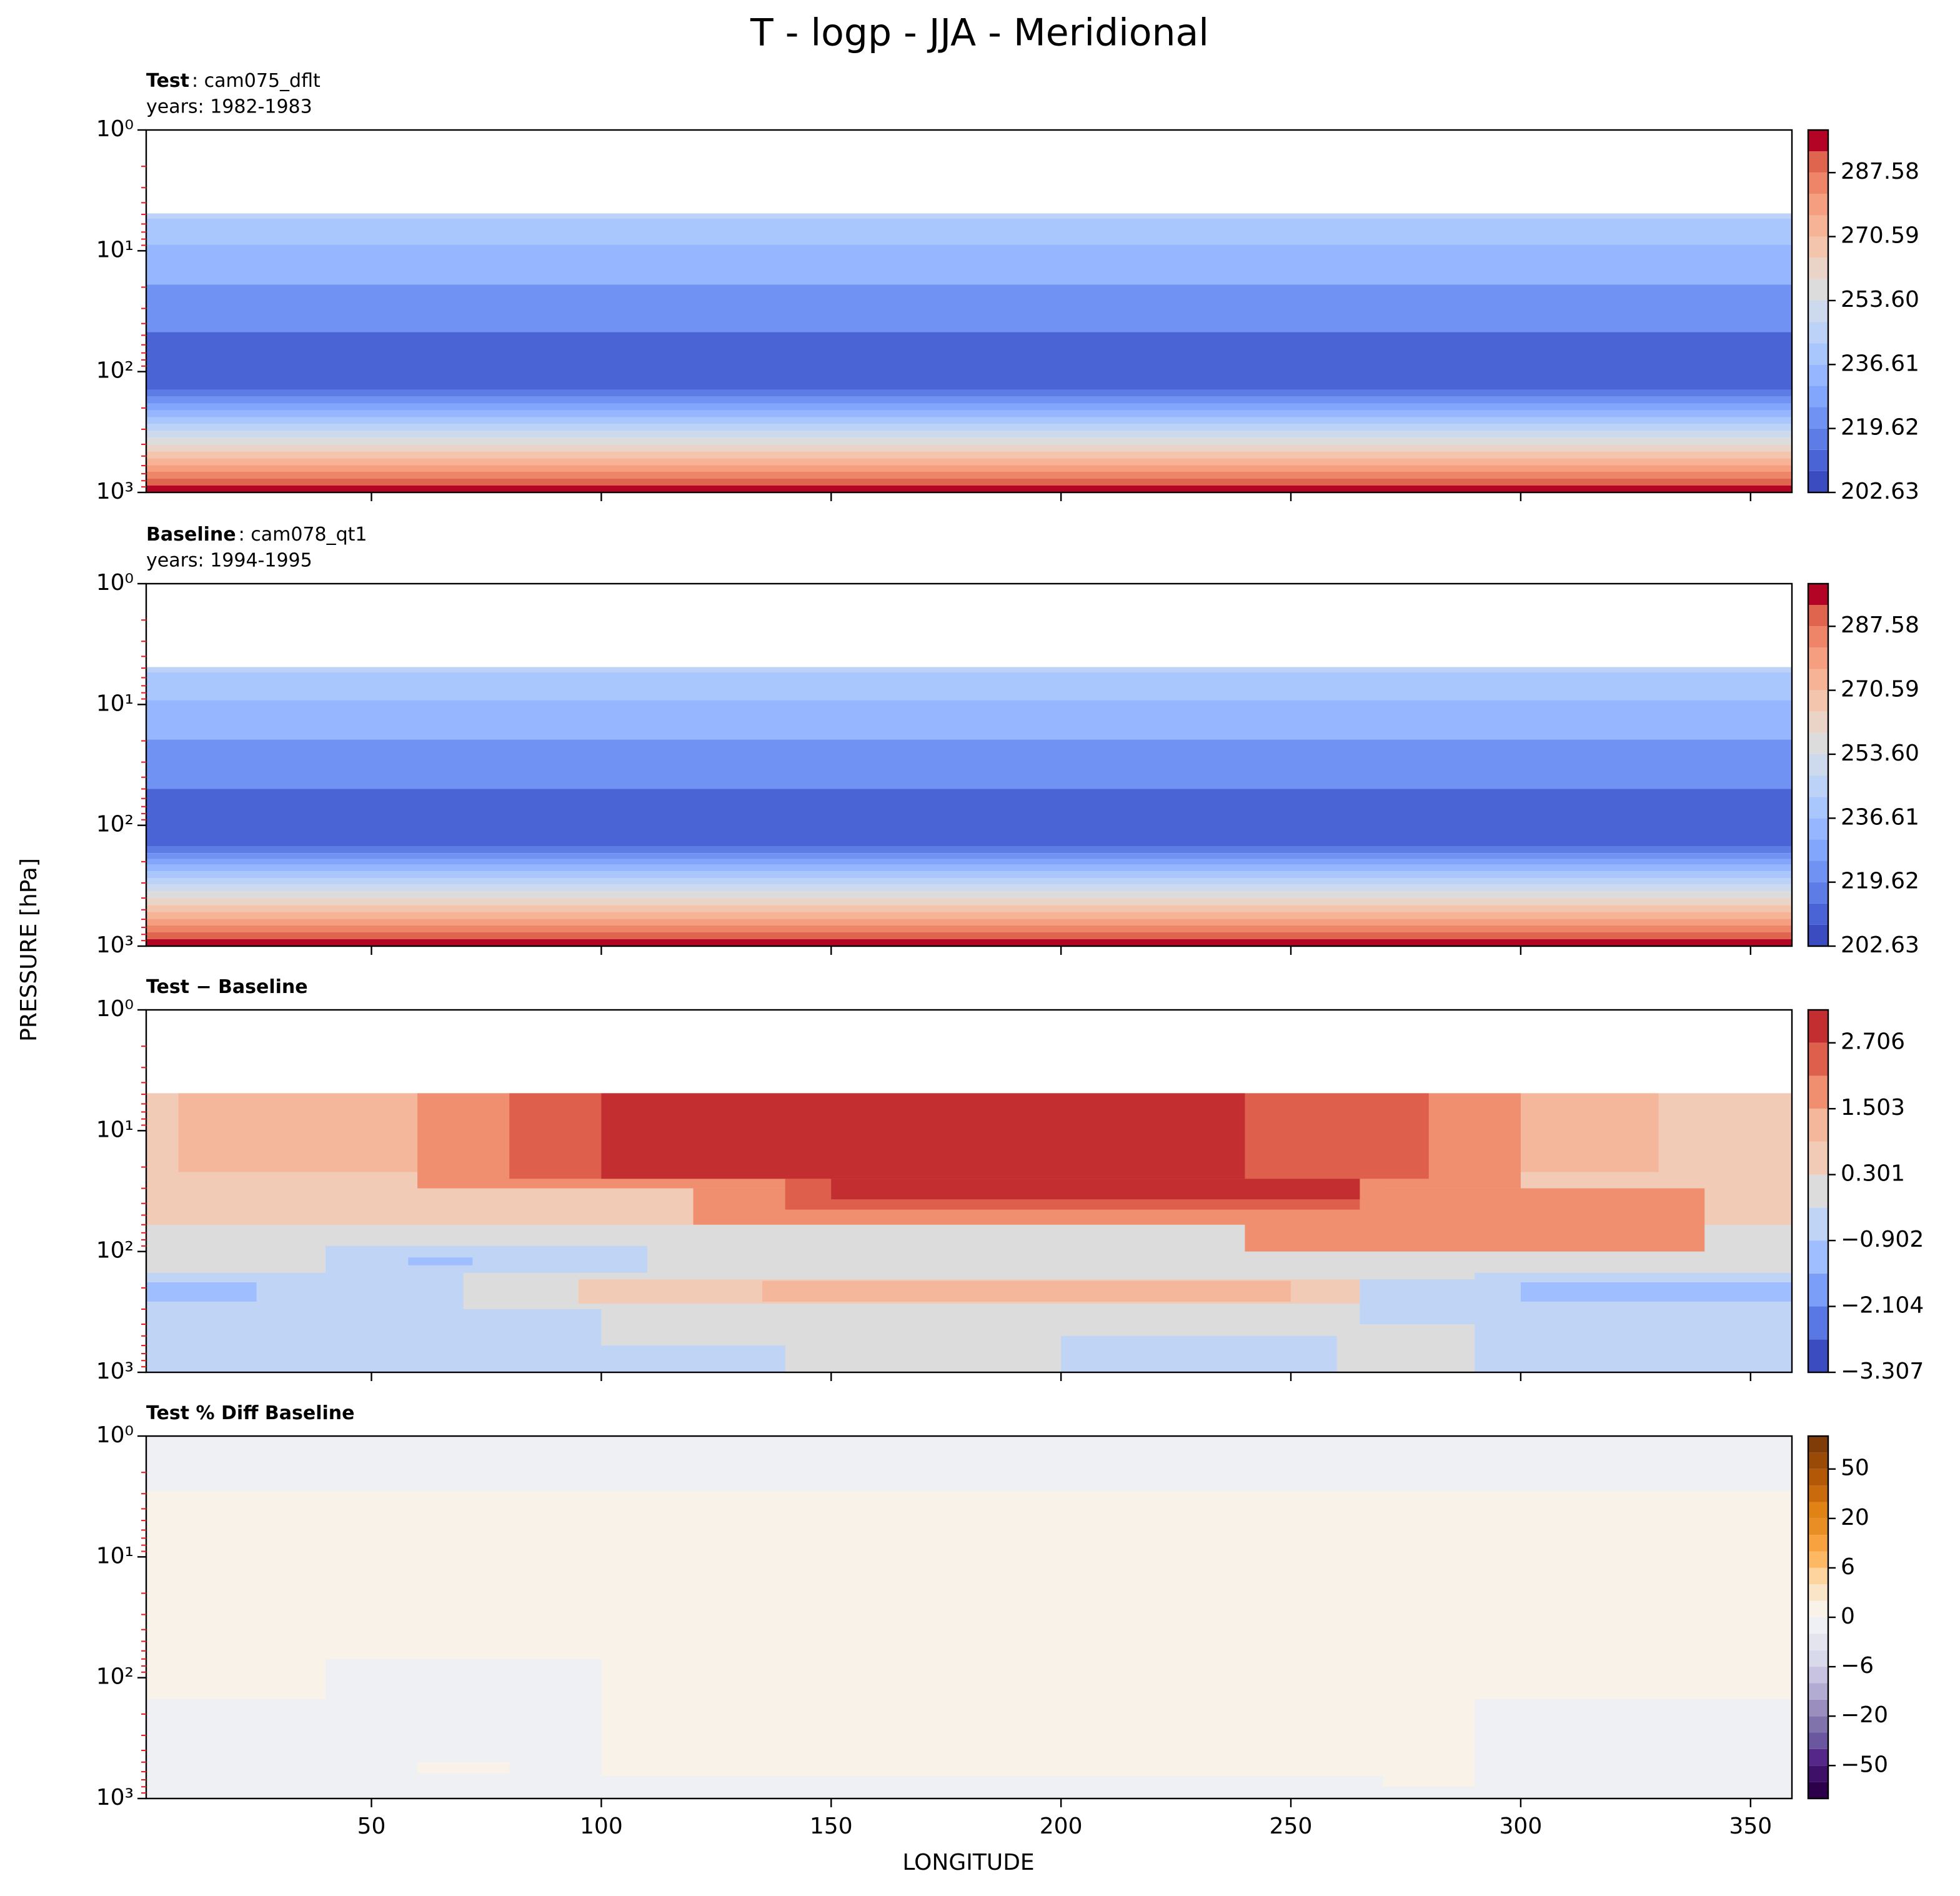 The image size is (1960, 1896). Describe the element at coordinates (831, 1826) in the screenshot. I see `x-tick-label: 150` at that location.